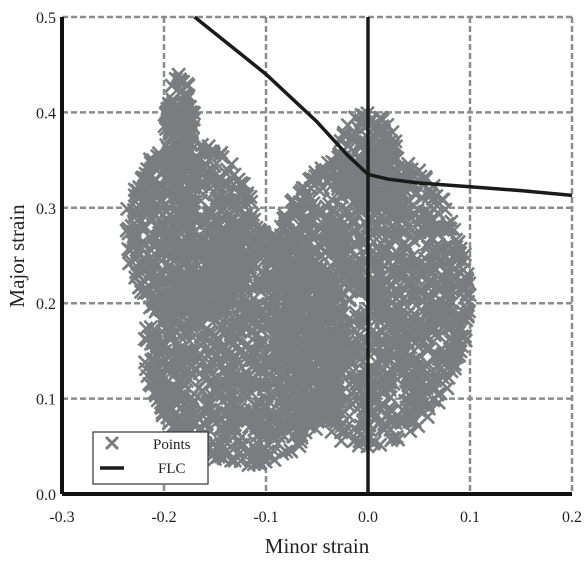 The height and width of the screenshot is (562, 588). What do you see at coordinates (572, 517) in the screenshot?
I see `x-tick-label-5: 0.2` at bounding box center [572, 517].